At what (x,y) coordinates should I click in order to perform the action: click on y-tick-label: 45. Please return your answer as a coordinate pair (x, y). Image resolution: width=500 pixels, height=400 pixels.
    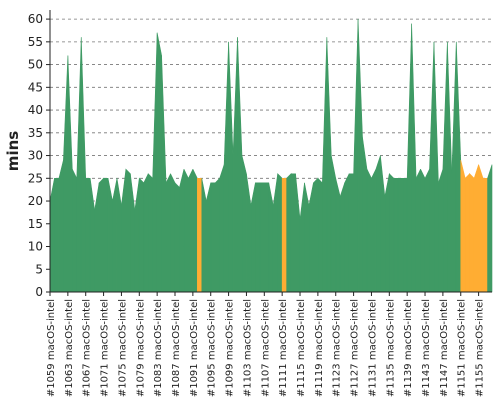
    Looking at the image, I should click on (35, 87).